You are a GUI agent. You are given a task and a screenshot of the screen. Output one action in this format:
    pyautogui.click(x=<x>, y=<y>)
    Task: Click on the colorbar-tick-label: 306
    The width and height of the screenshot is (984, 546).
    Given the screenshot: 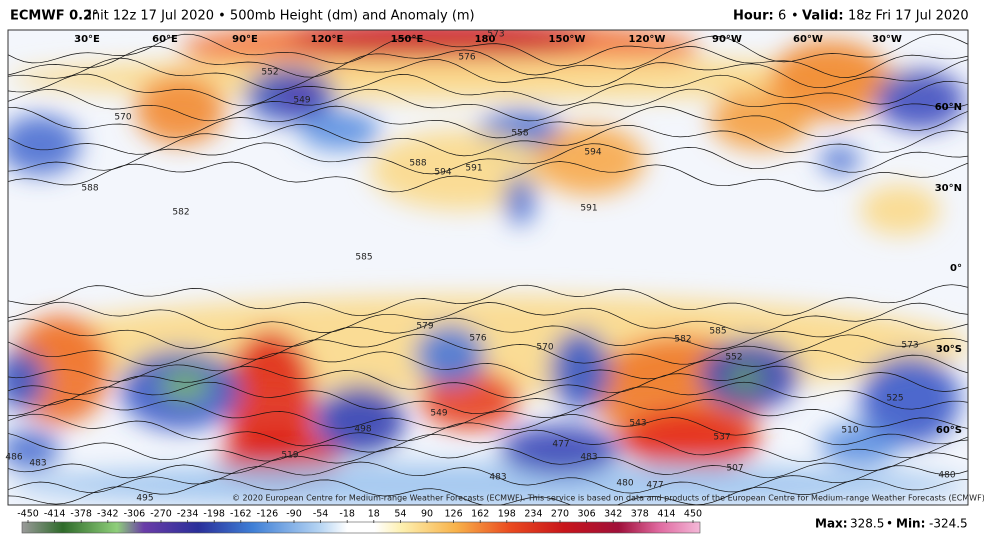 What is the action you would take?
    pyautogui.click(x=587, y=514)
    